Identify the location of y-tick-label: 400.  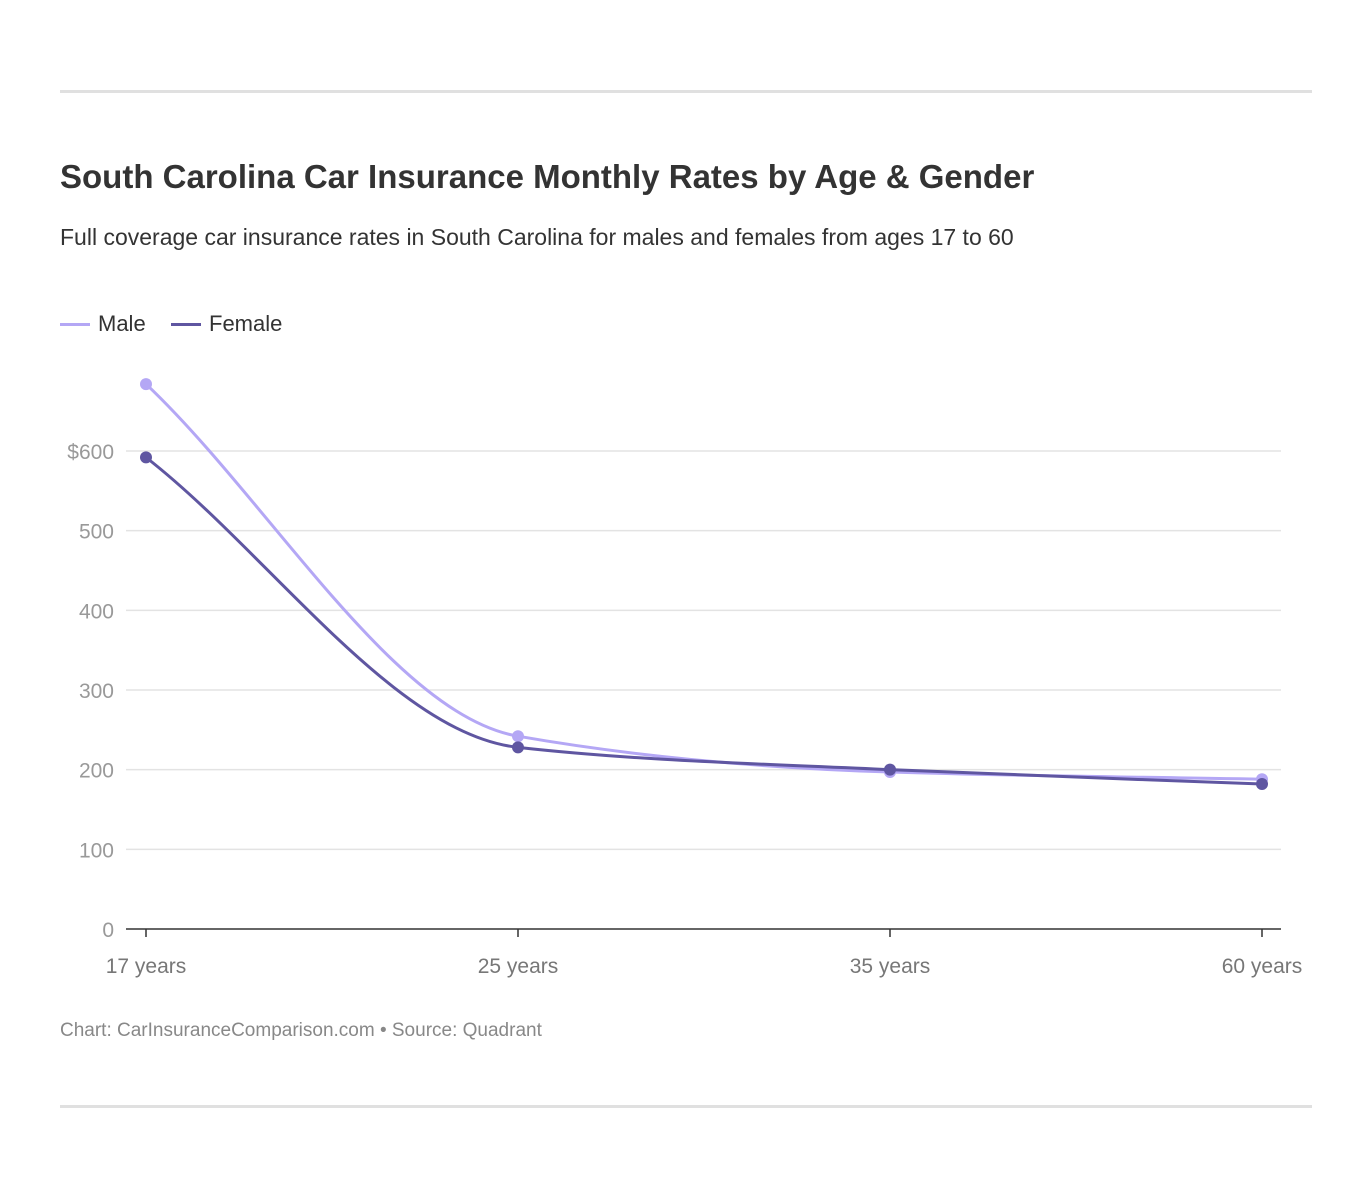
(96, 611).